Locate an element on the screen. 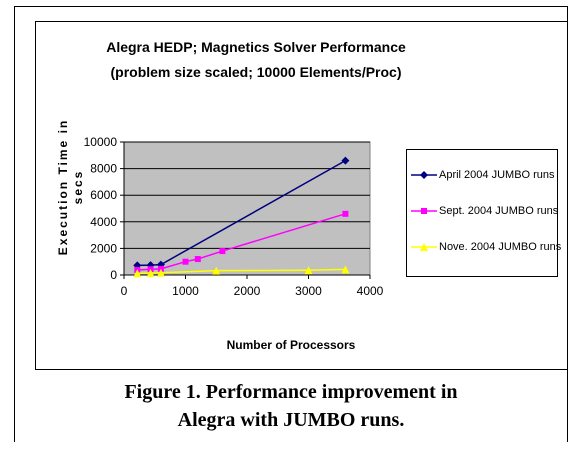  legend-diamond-marker is located at coordinates (424, 175).